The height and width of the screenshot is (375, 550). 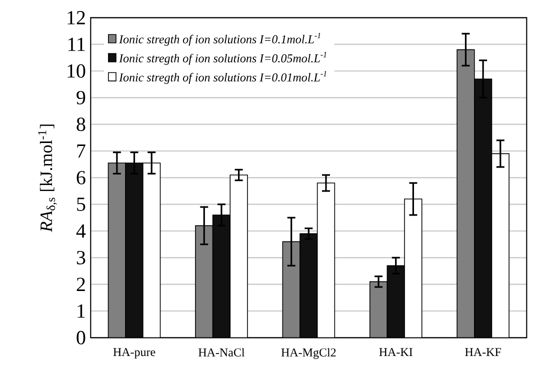 What do you see at coordinates (81, 151) in the screenshot?
I see `y-tick-label: 7` at bounding box center [81, 151].